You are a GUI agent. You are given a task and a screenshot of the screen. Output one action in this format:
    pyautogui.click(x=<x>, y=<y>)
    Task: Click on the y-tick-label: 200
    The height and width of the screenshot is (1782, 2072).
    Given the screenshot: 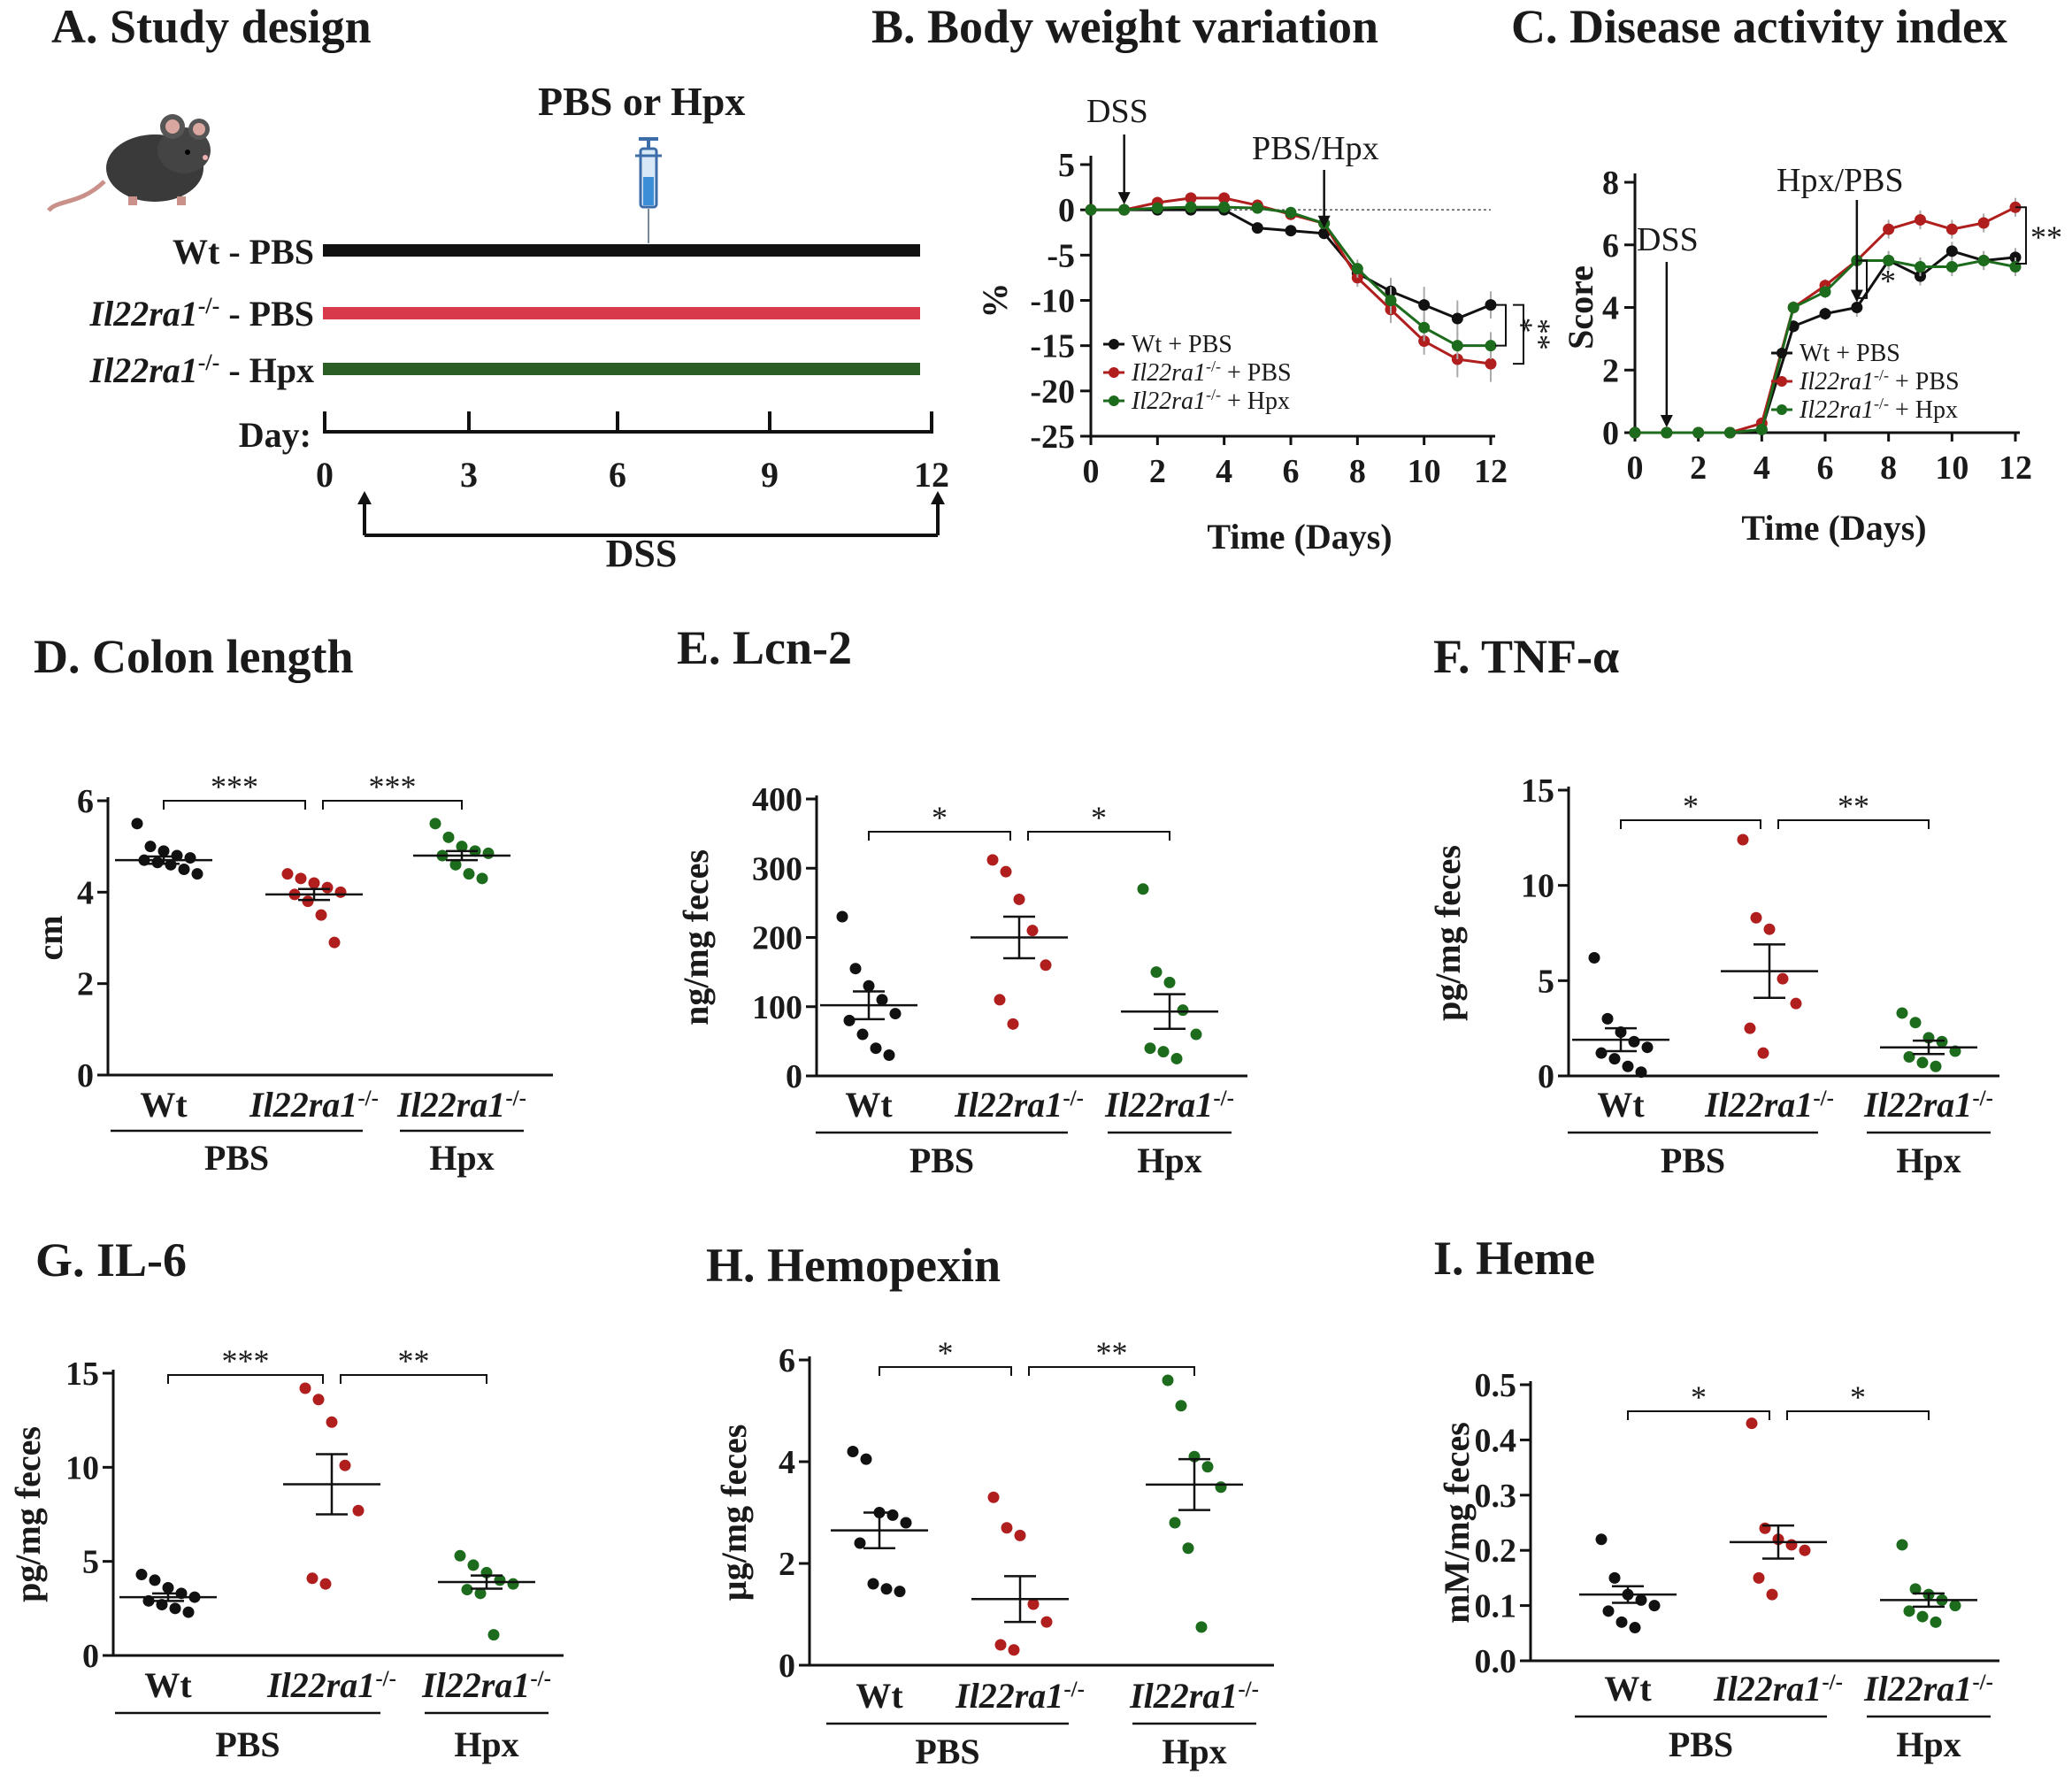 What is the action you would take?
    pyautogui.click(x=777, y=938)
    